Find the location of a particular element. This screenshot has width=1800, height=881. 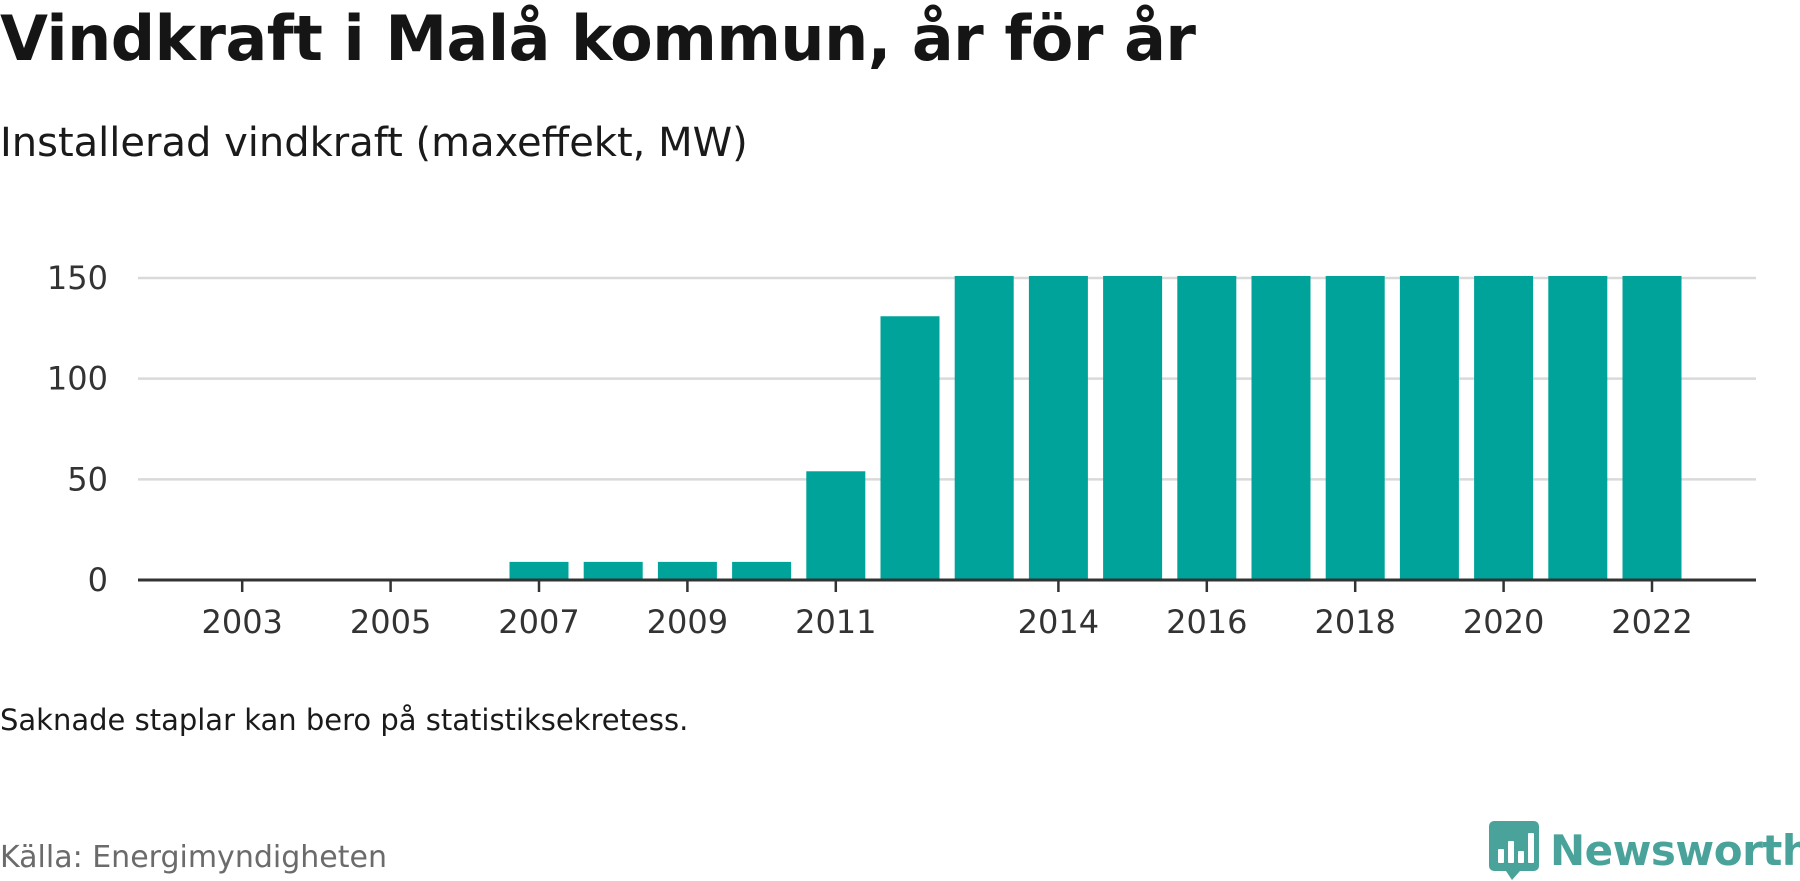

x-tick-label: 2022 is located at coordinates (1651, 622).